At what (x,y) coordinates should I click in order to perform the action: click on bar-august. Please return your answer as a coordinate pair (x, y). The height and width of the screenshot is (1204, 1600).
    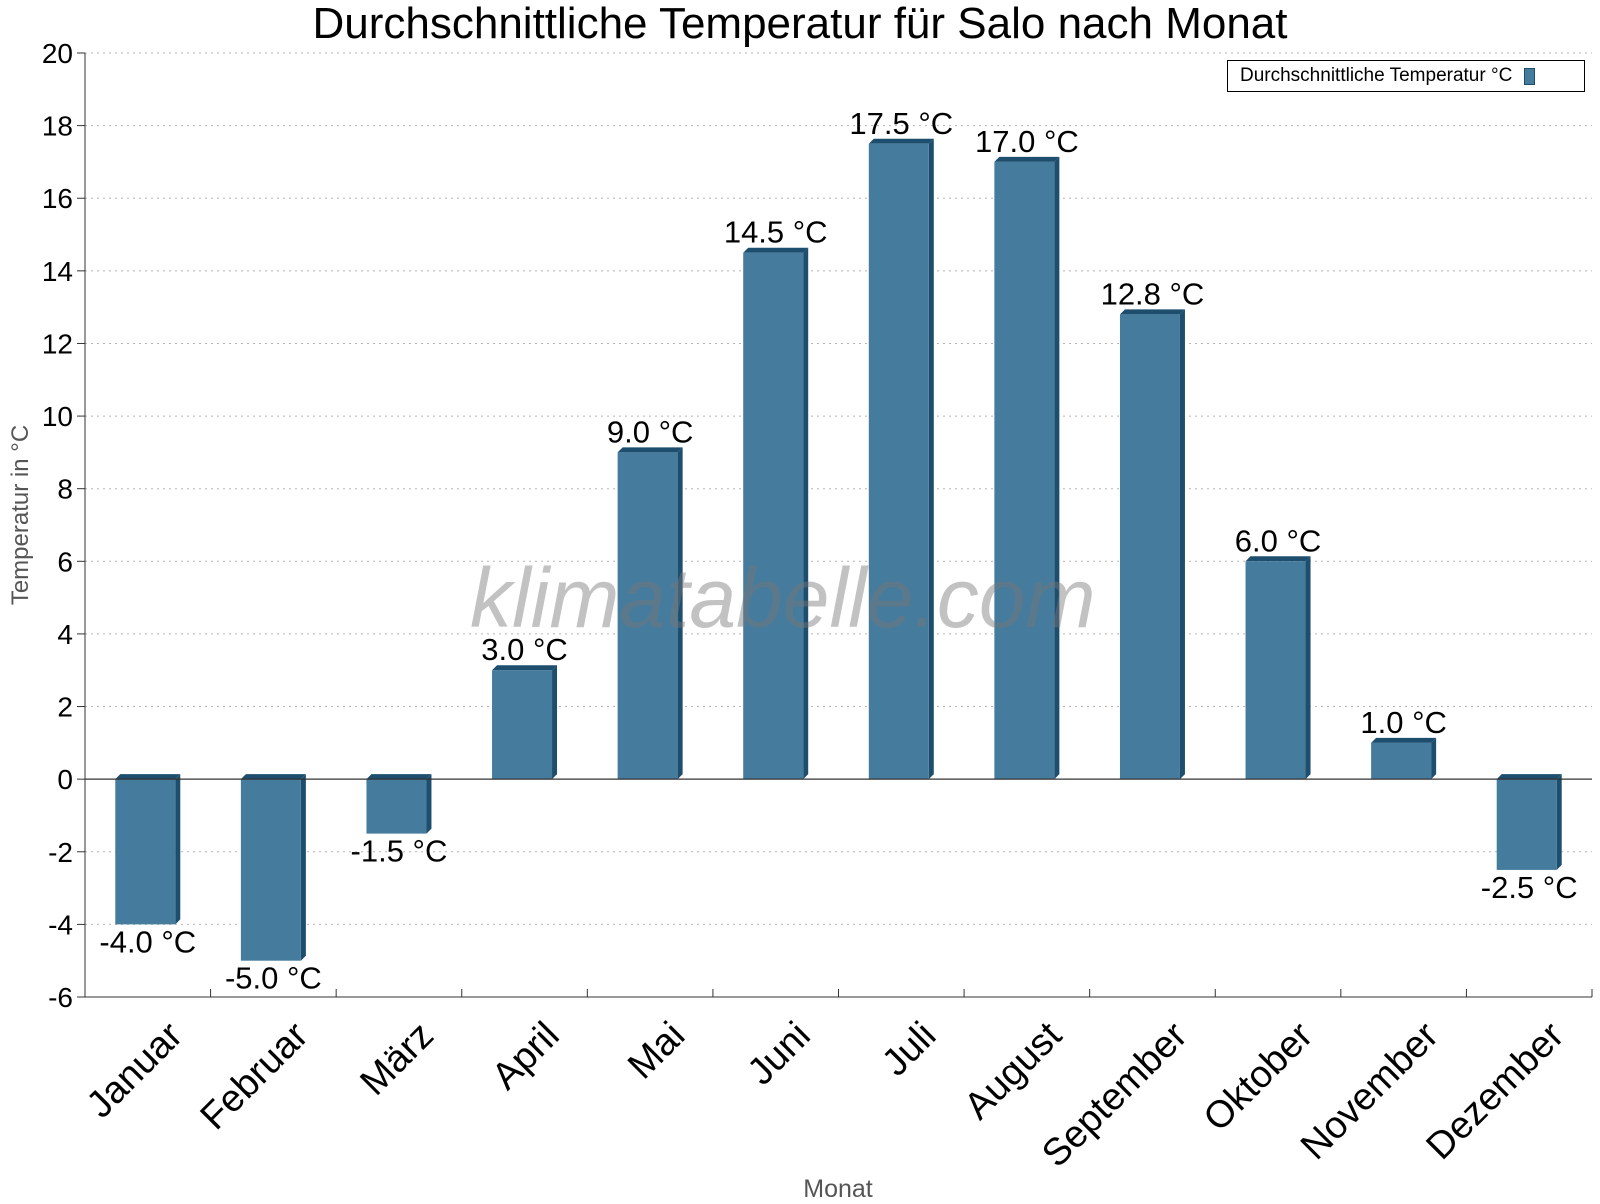
    Looking at the image, I should click on (1027, 468).